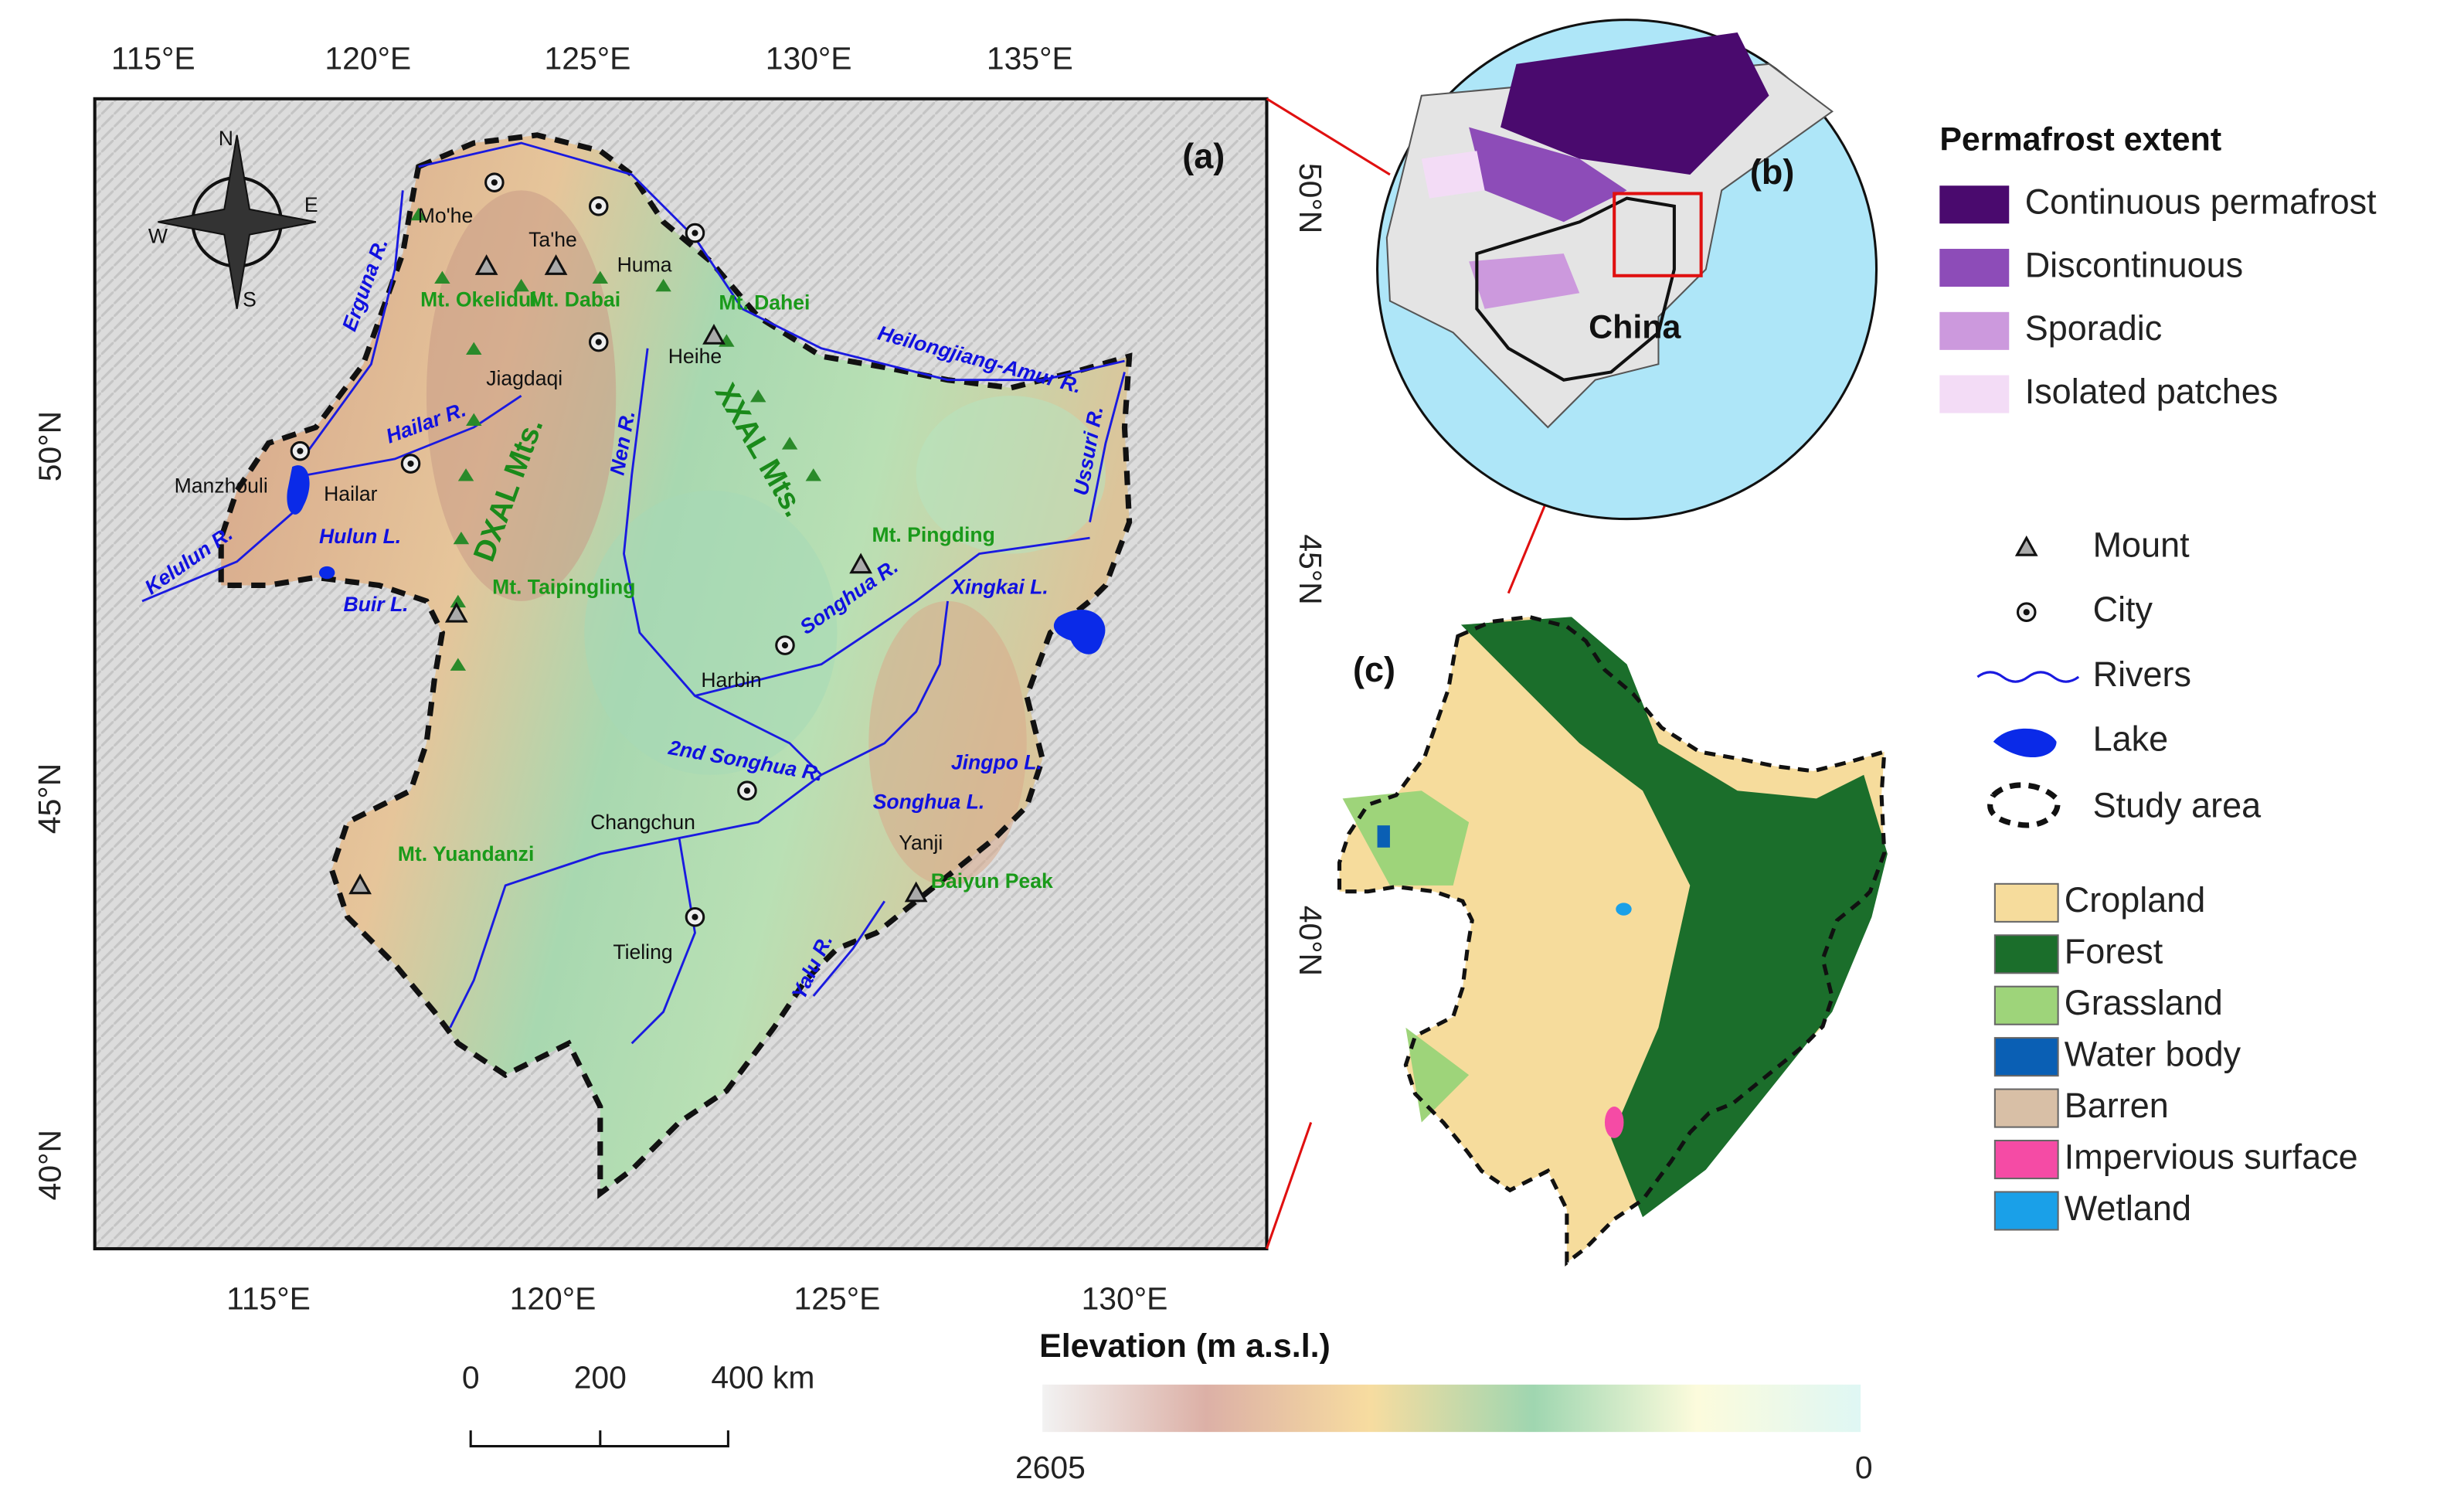 This screenshot has height=1496, width=2464. What do you see at coordinates (250, 299) in the screenshot?
I see `compass-letter: S` at bounding box center [250, 299].